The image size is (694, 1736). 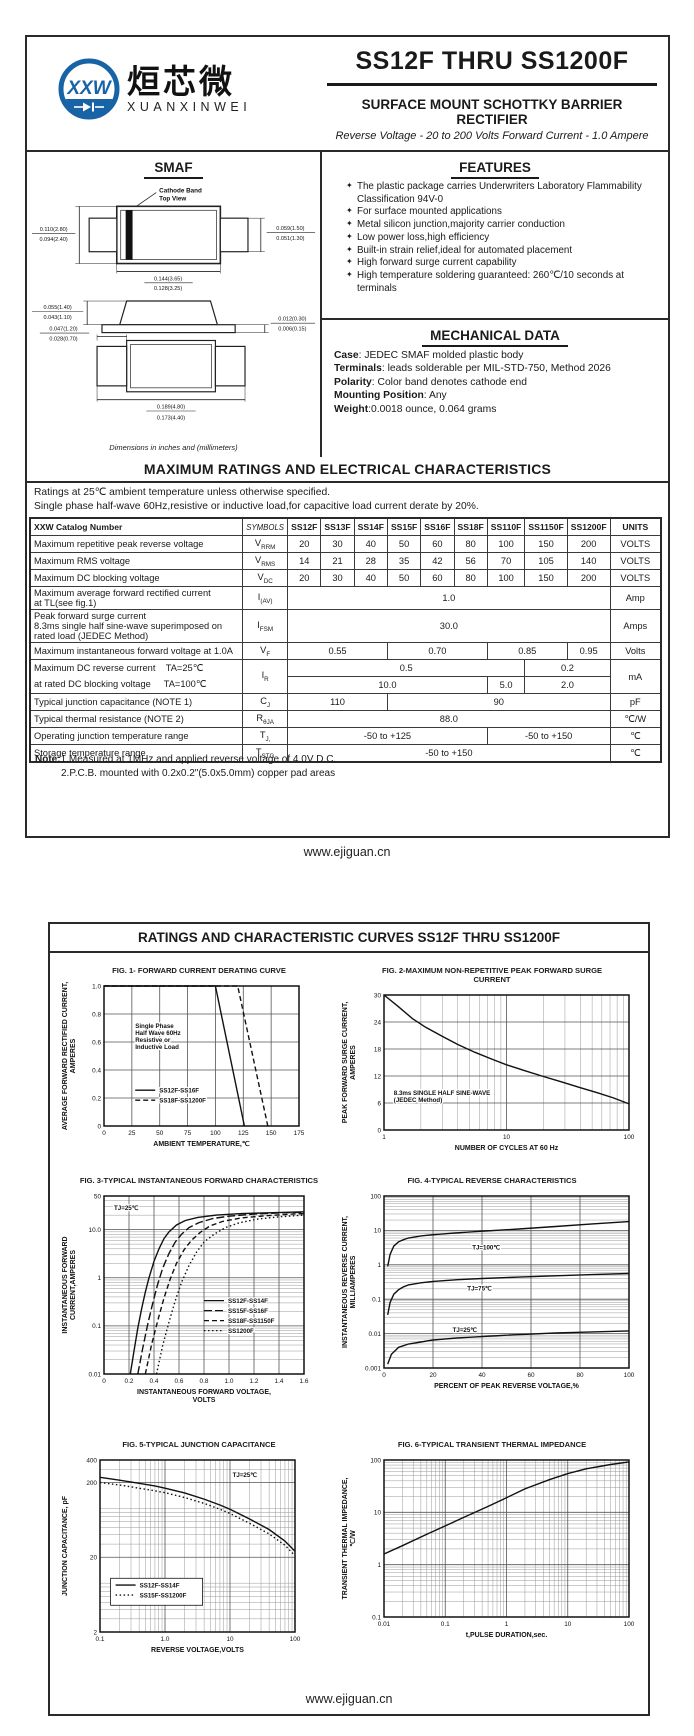 I want to click on table-cell: 0.5, so click(x=406, y=668).